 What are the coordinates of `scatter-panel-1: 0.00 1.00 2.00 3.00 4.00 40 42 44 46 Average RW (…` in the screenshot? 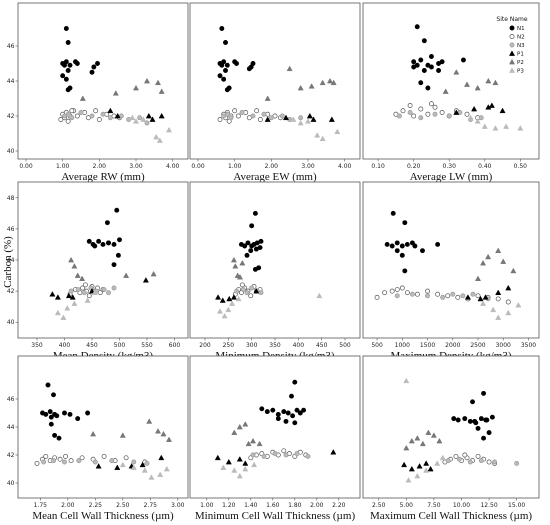 It's located at (98, 92).